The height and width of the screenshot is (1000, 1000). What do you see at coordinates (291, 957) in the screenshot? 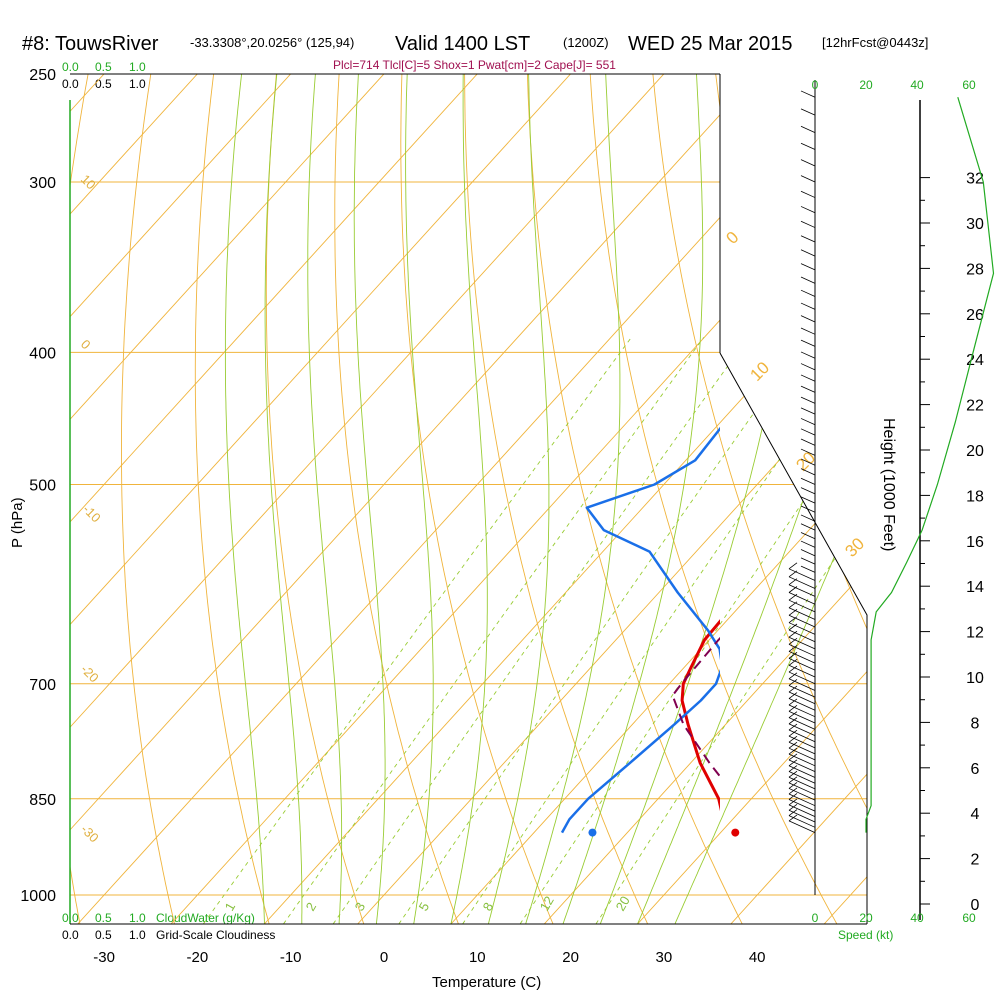
I see `temp-tick--10: -10` at bounding box center [291, 957].